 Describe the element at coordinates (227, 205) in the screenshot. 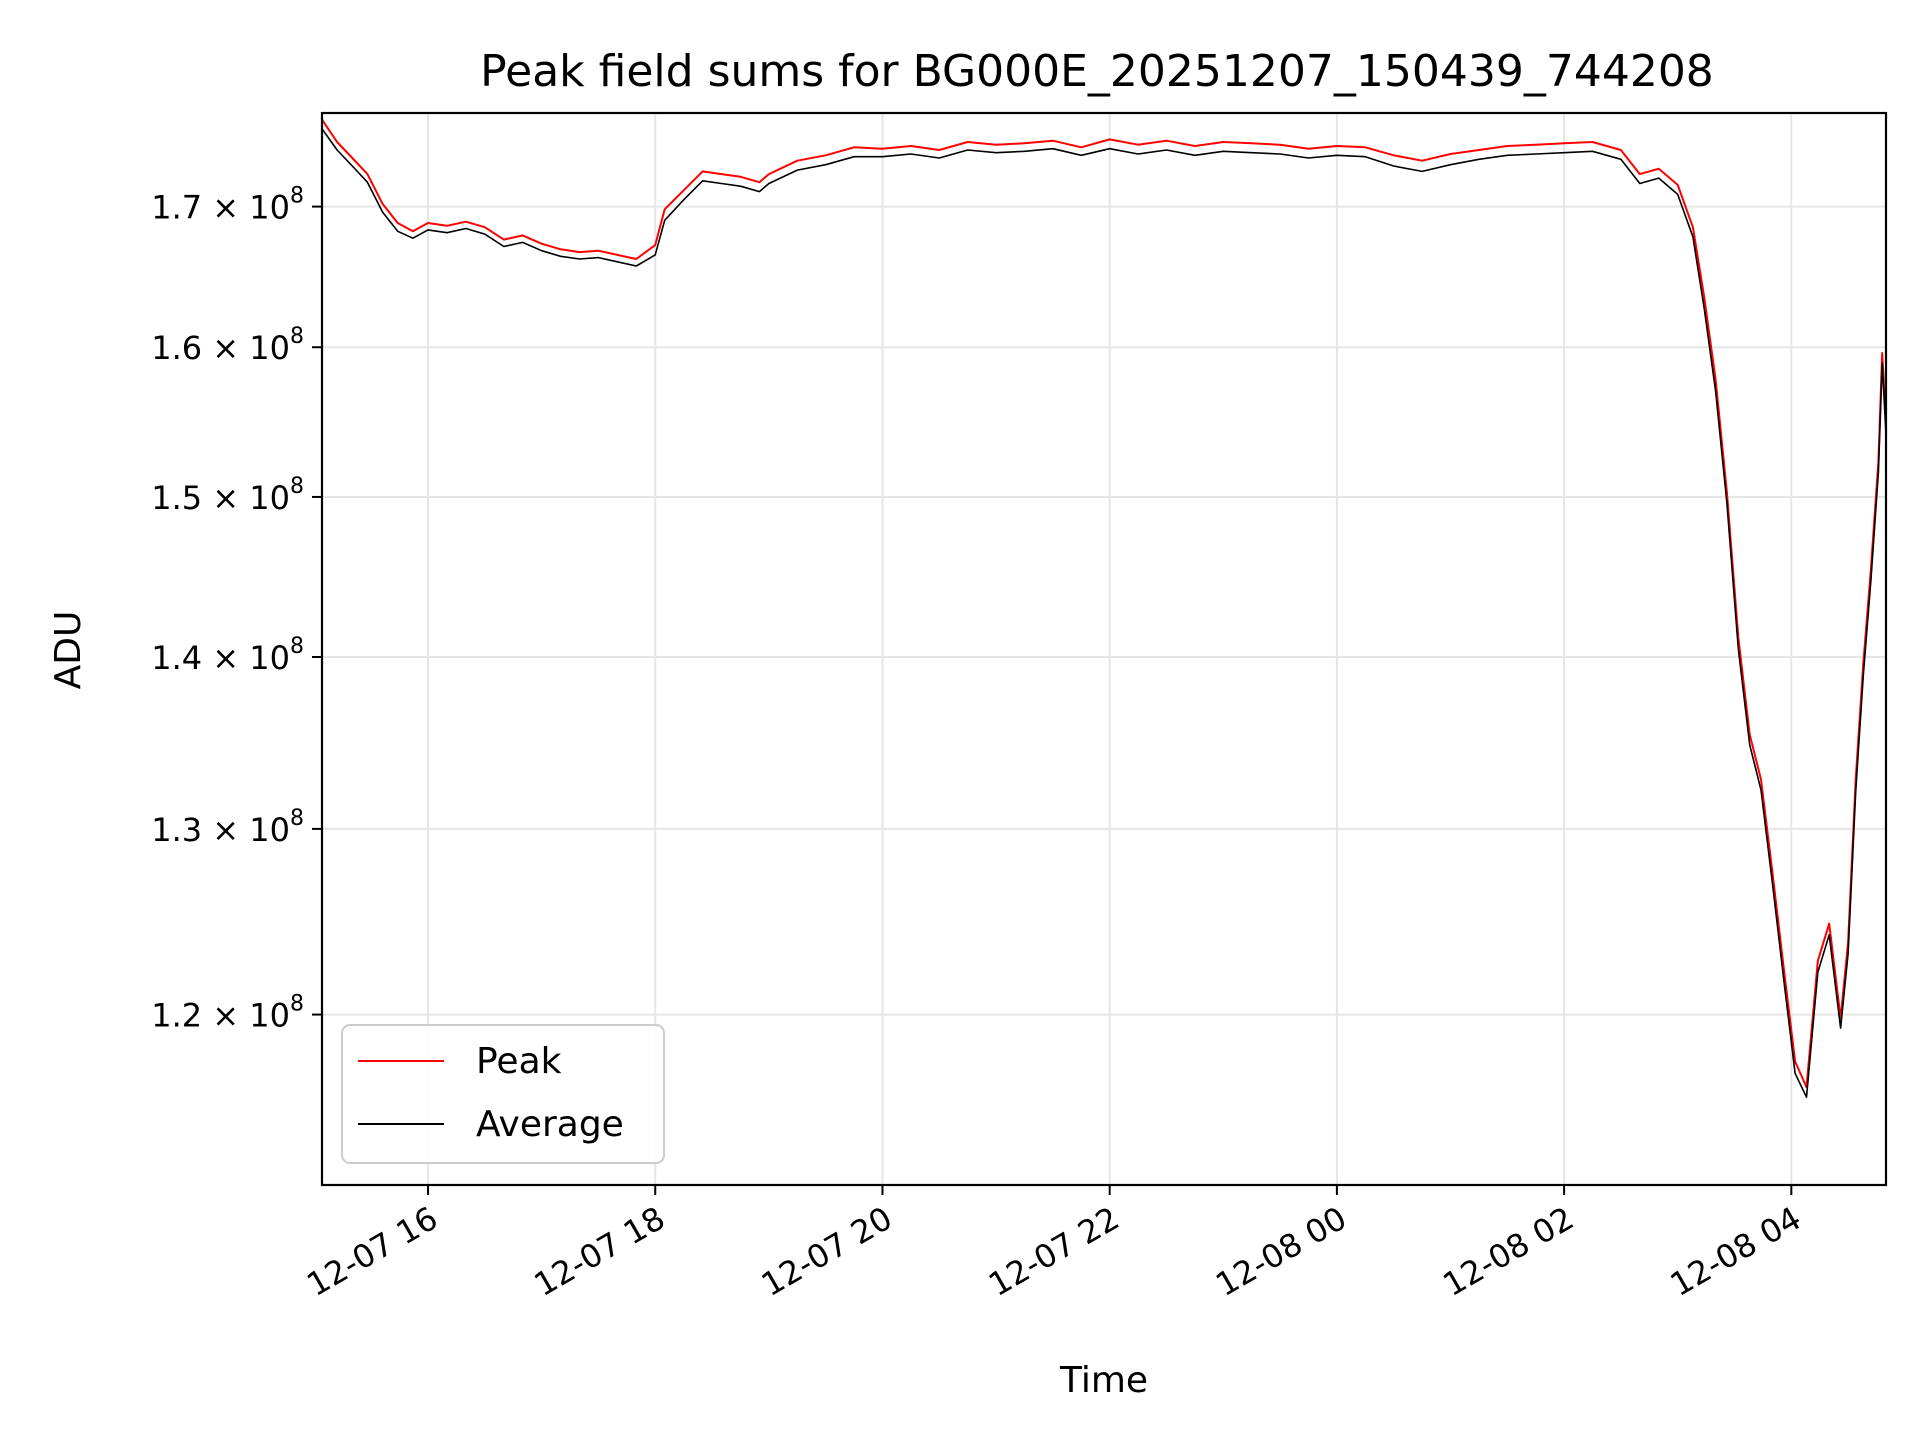

I see `y-tick-label: 1.7 × 108` at that location.